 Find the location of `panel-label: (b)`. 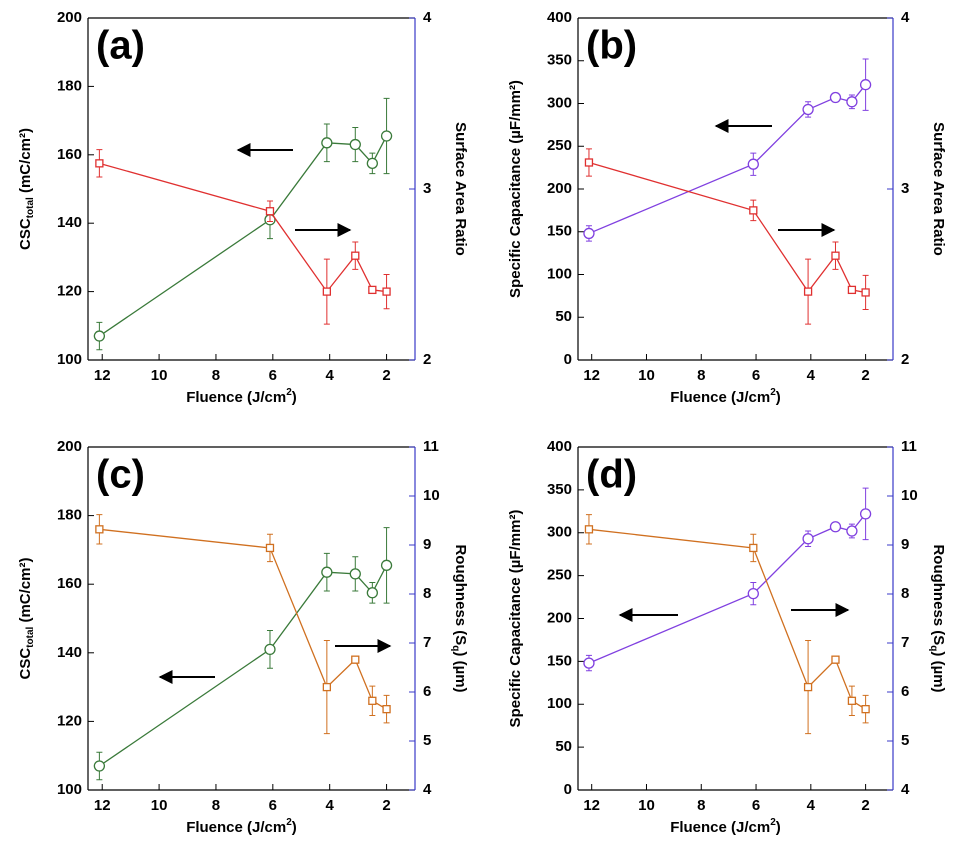

panel-label: (b) is located at coordinates (611, 46).